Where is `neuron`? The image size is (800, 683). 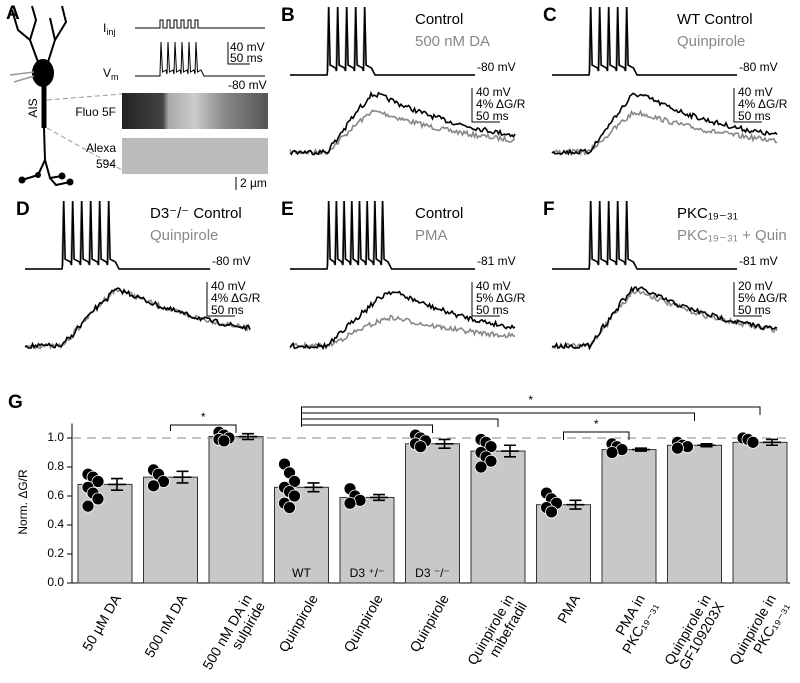
neuron is located at coordinates (40, 96).